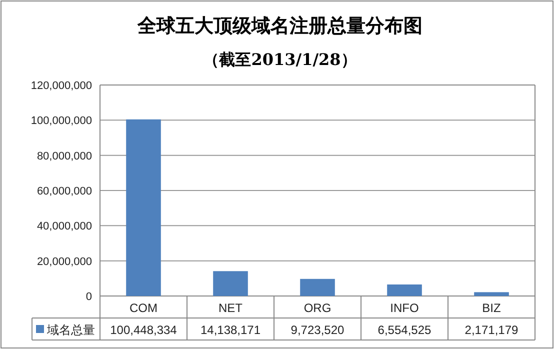  Describe the element at coordinates (231, 308) in the screenshot. I see `x-tick-label: NET` at that location.